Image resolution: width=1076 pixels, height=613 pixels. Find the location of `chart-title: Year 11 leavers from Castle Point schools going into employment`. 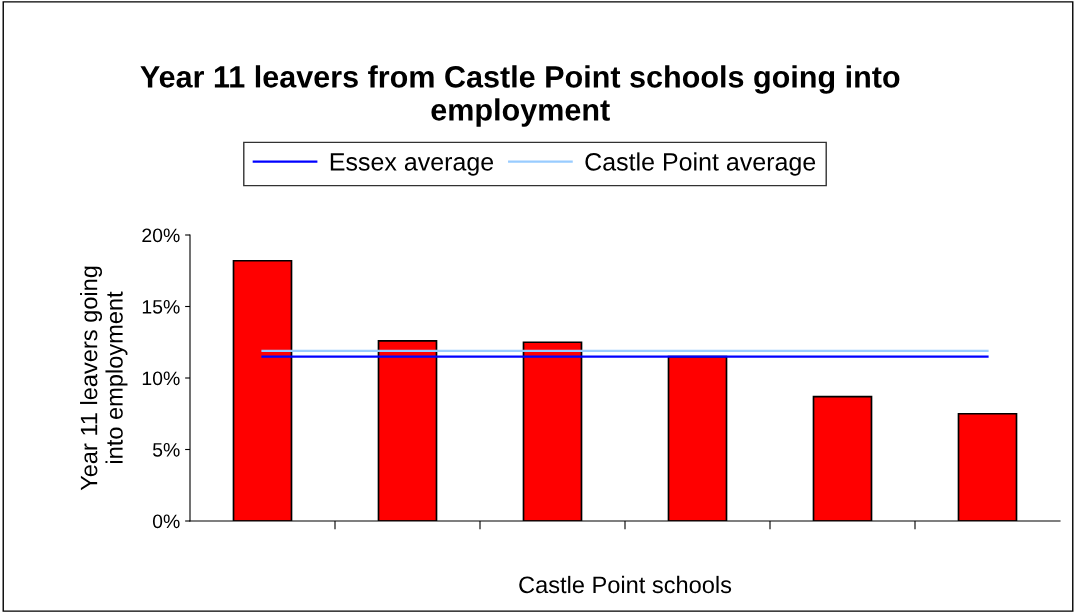

chart-title: Year 11 leavers from Castle Point schools going into employment is located at coordinates (520, 96).